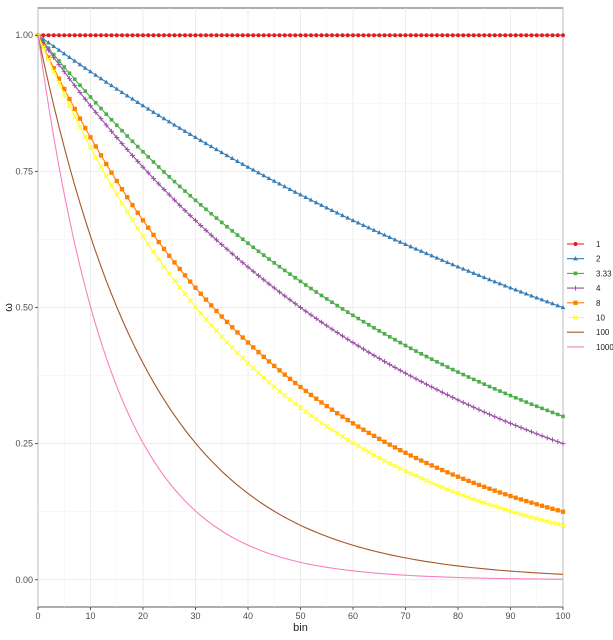 This screenshot has width=613, height=640. Describe the element at coordinates (300, 616) in the screenshot. I see `x-tick-label: 50` at that location.